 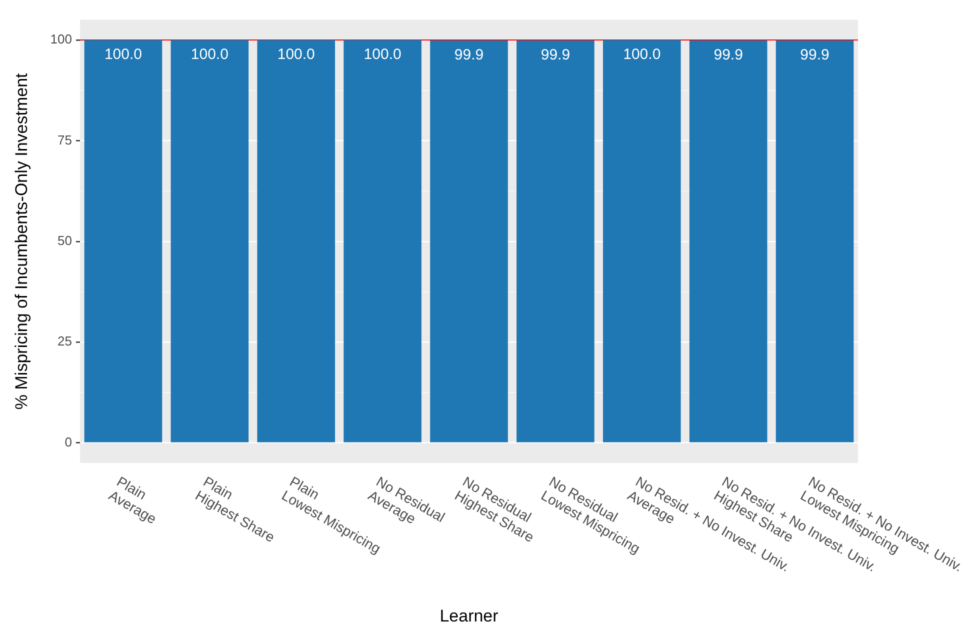 I want to click on y-tick-label: 0, so click(x=68, y=442).